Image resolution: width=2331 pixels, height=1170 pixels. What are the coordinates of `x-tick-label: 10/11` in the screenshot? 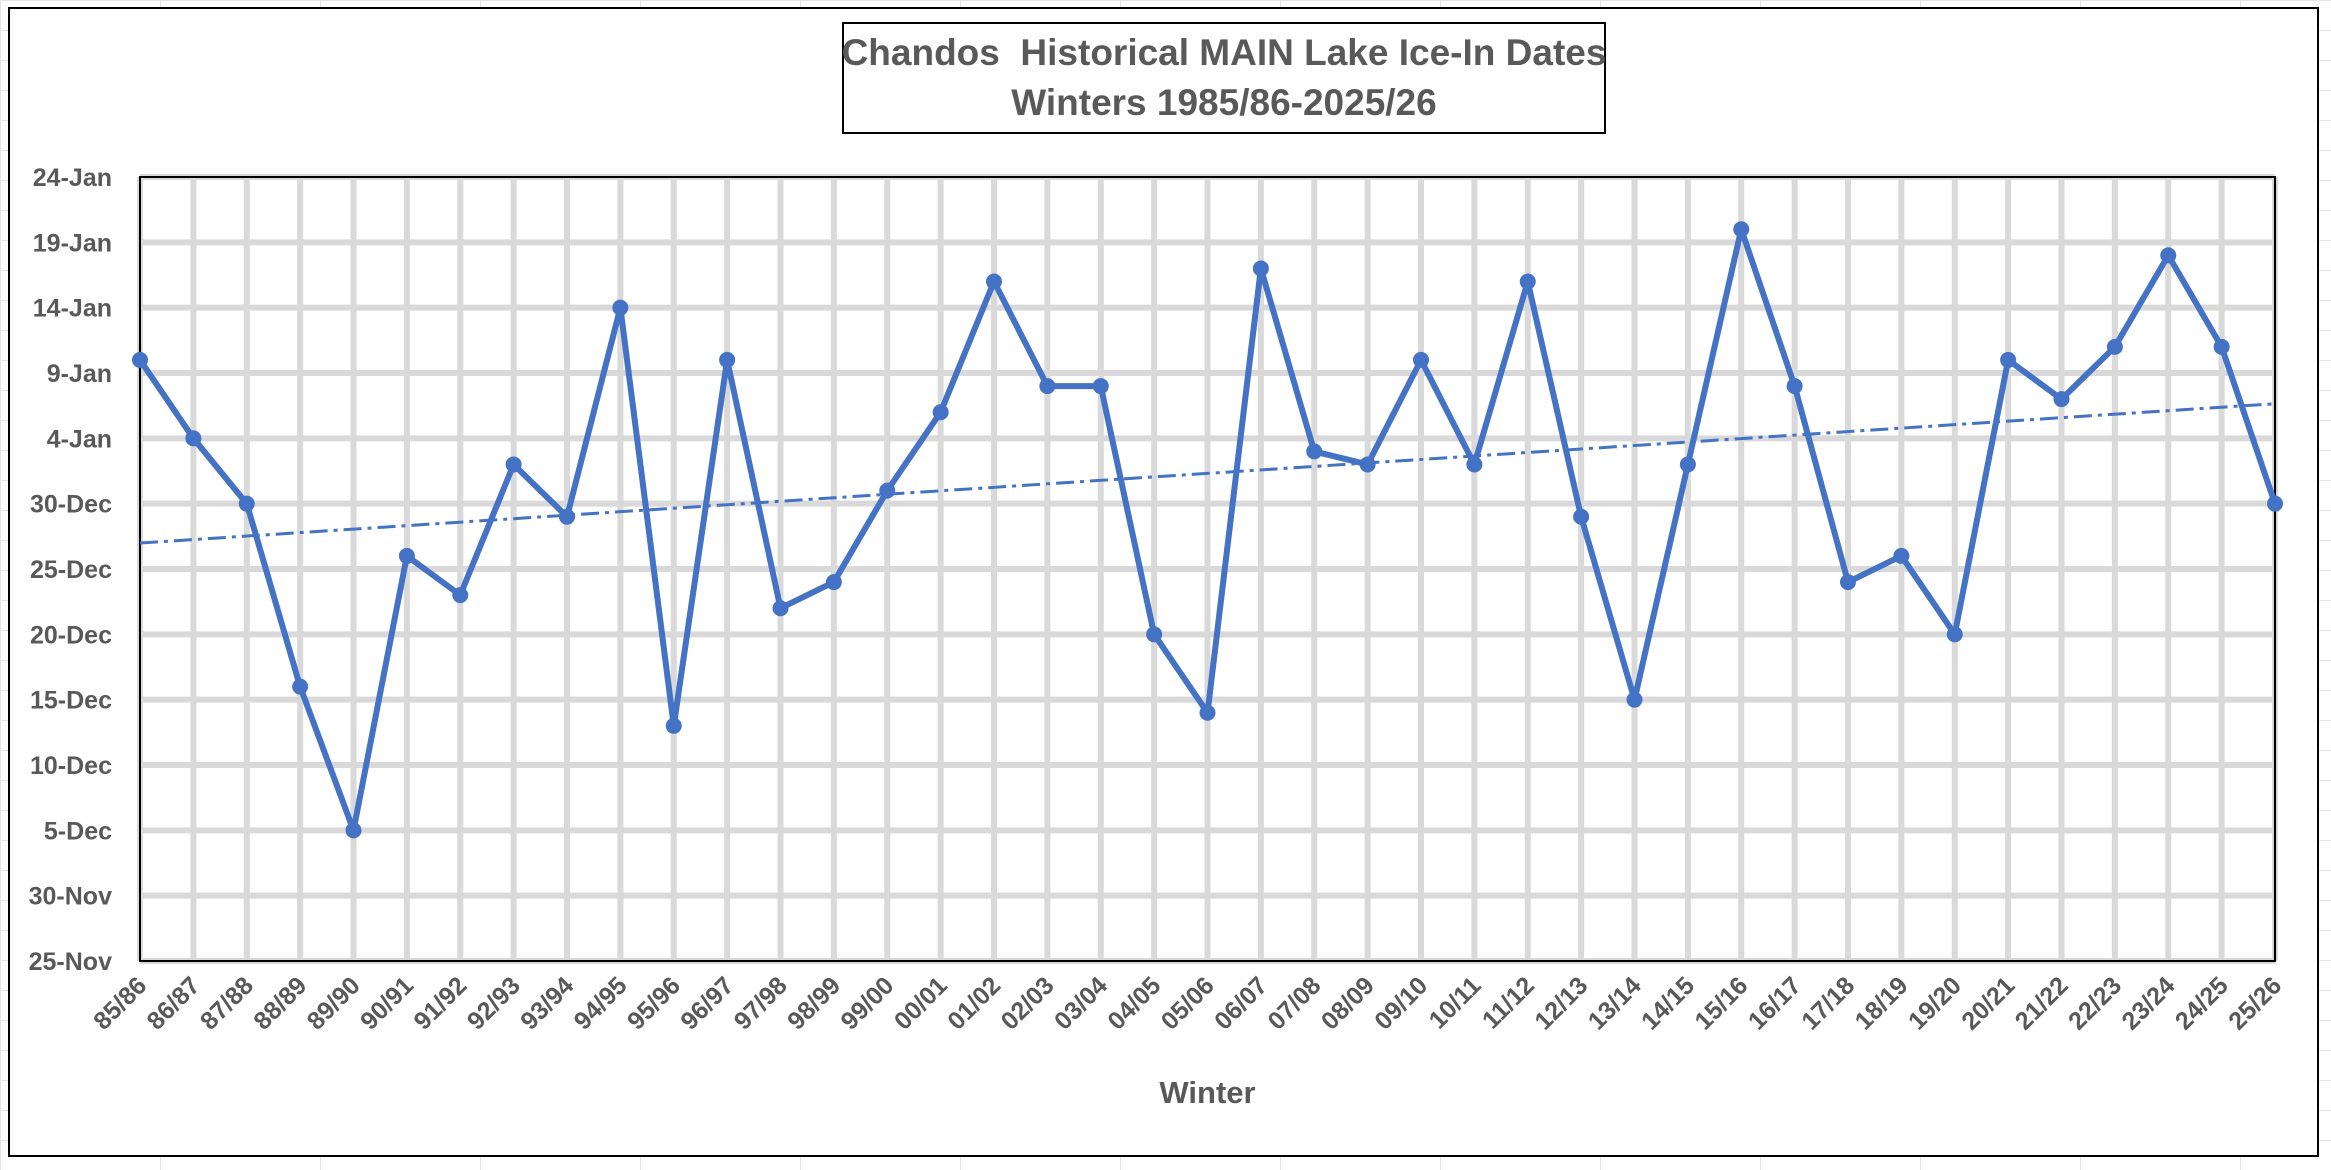 It's located at (1455, 1002).